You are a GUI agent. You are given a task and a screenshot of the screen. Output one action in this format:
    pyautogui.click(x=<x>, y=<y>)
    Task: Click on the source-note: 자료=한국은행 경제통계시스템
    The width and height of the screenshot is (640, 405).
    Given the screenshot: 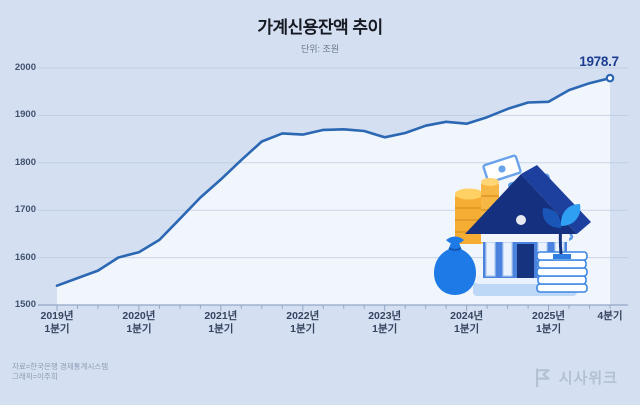 What is the action you would take?
    pyautogui.click(x=60, y=366)
    